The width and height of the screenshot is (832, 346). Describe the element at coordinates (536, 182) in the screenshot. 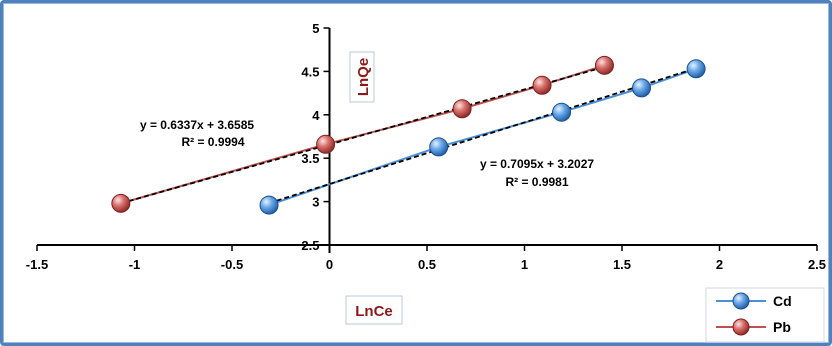

I see `r2-cd: R² = 0.9981` at that location.